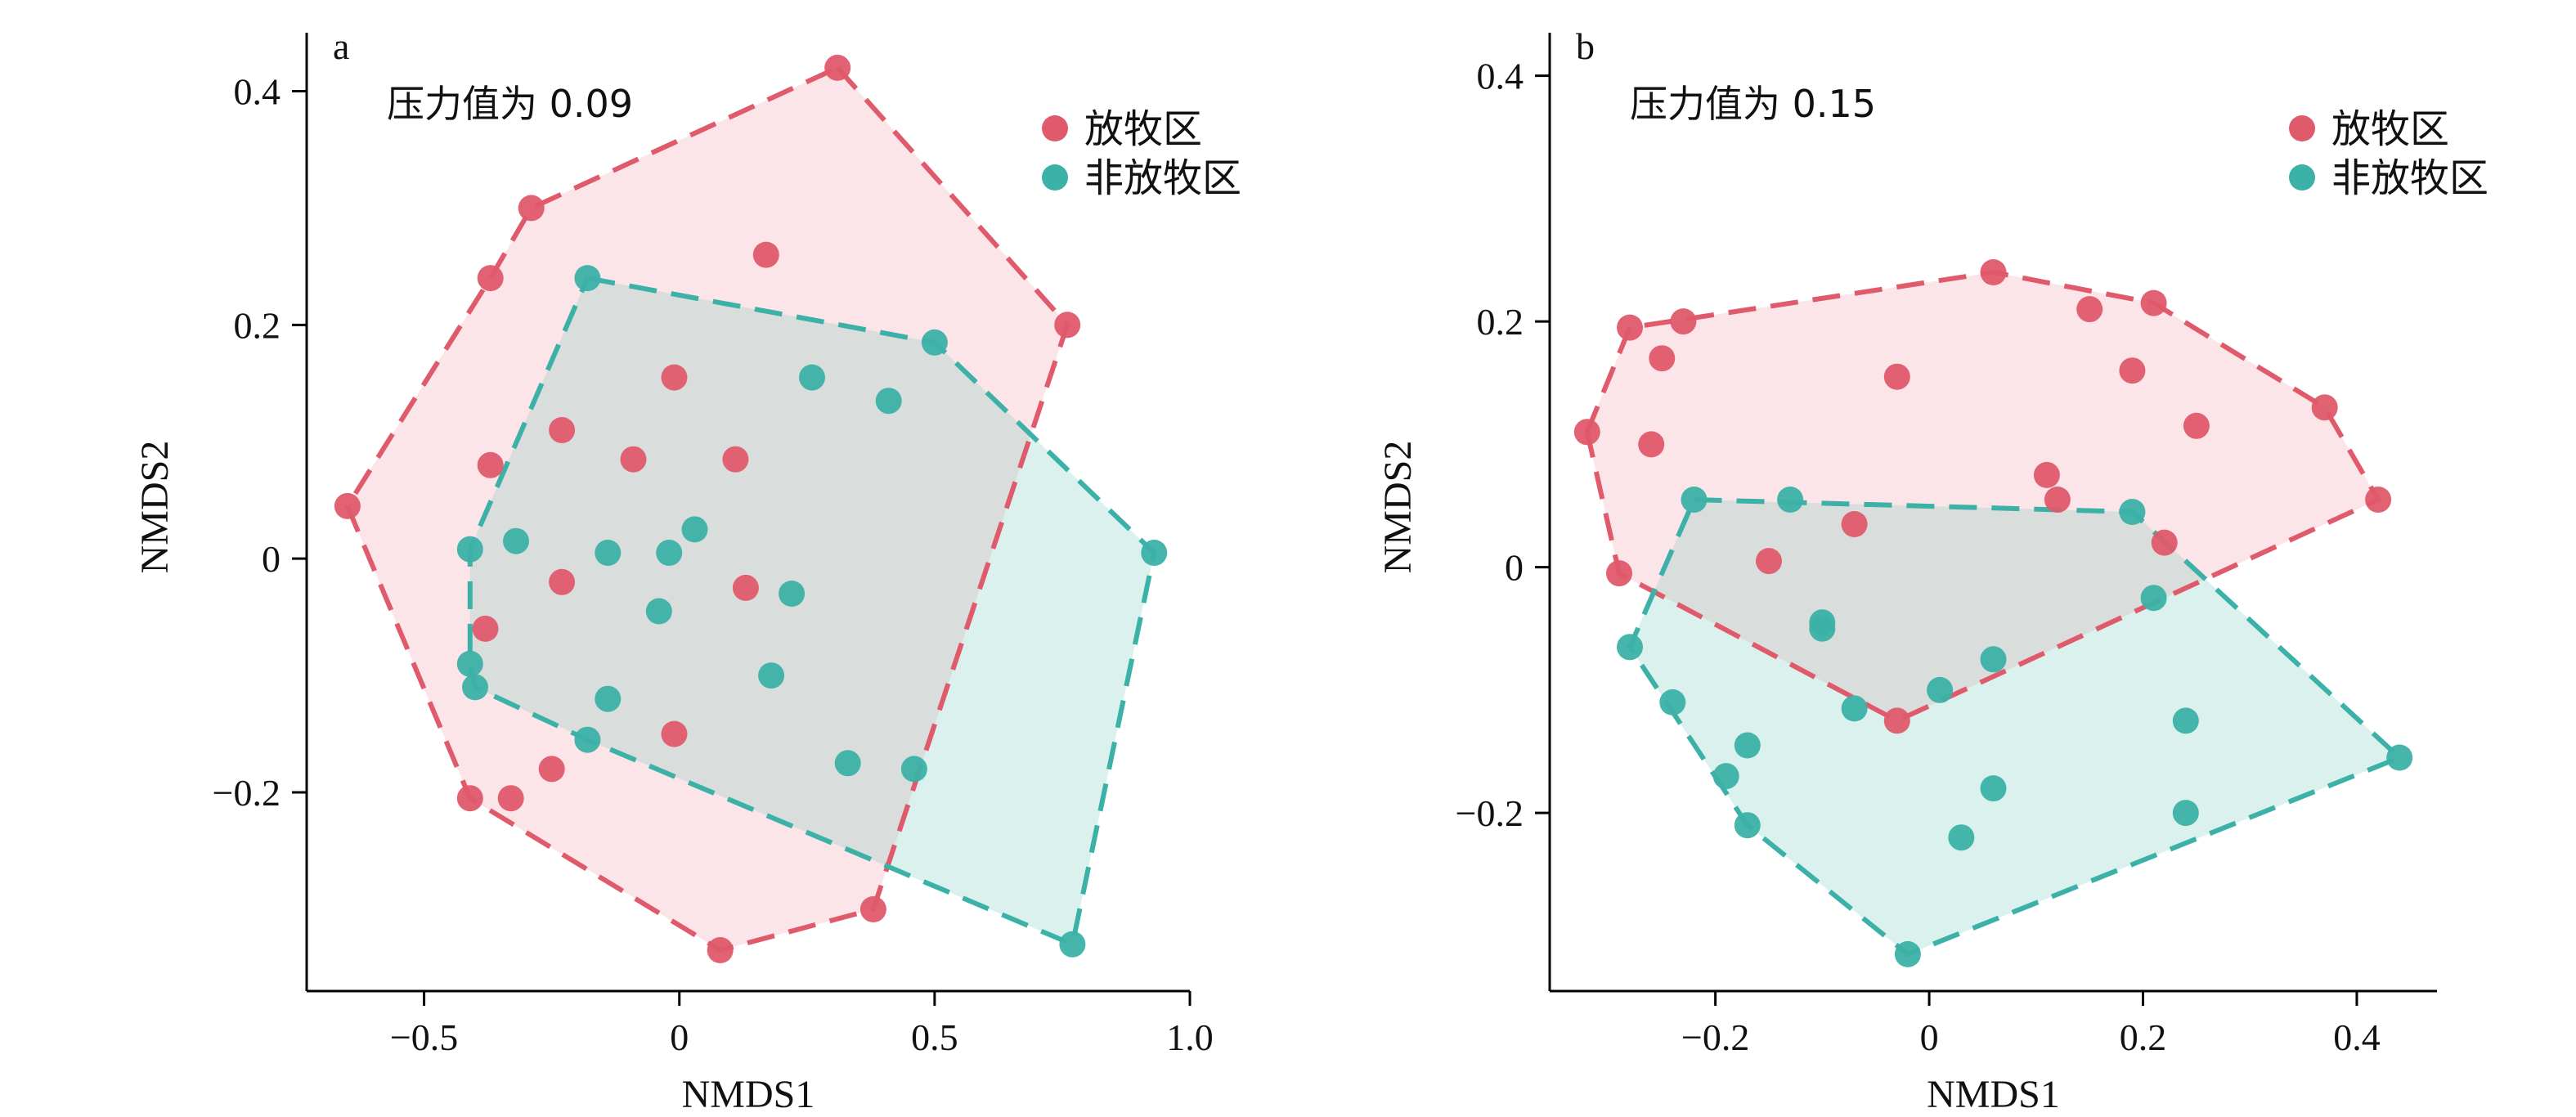  What do you see at coordinates (1715, 1037) in the screenshot?
I see `x-tick-label: −0.2` at bounding box center [1715, 1037].